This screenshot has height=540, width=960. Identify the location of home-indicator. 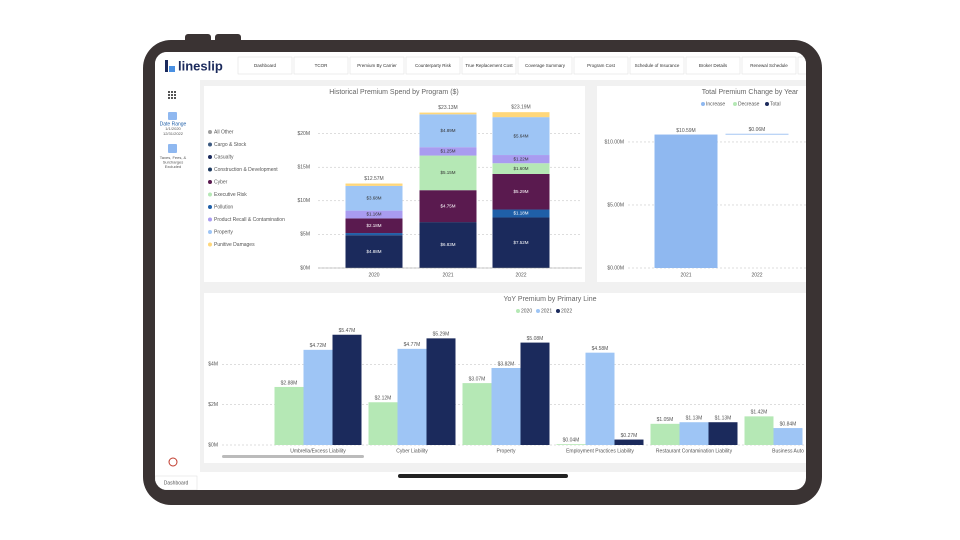
(483, 476).